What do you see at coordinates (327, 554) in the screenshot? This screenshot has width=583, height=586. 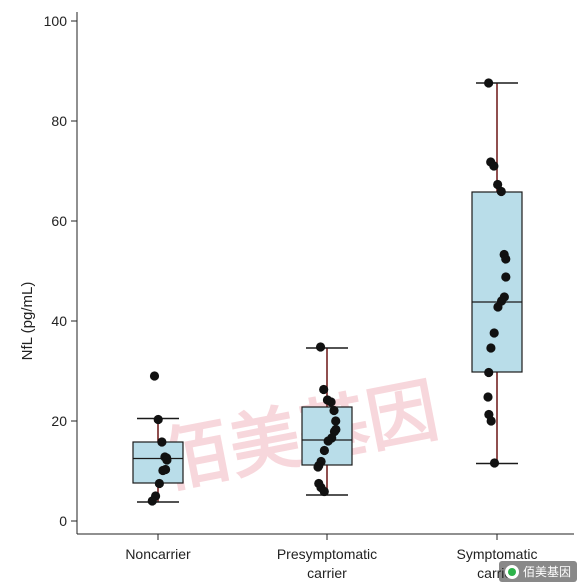 I see `x-tick-label: Presymptomatic` at bounding box center [327, 554].